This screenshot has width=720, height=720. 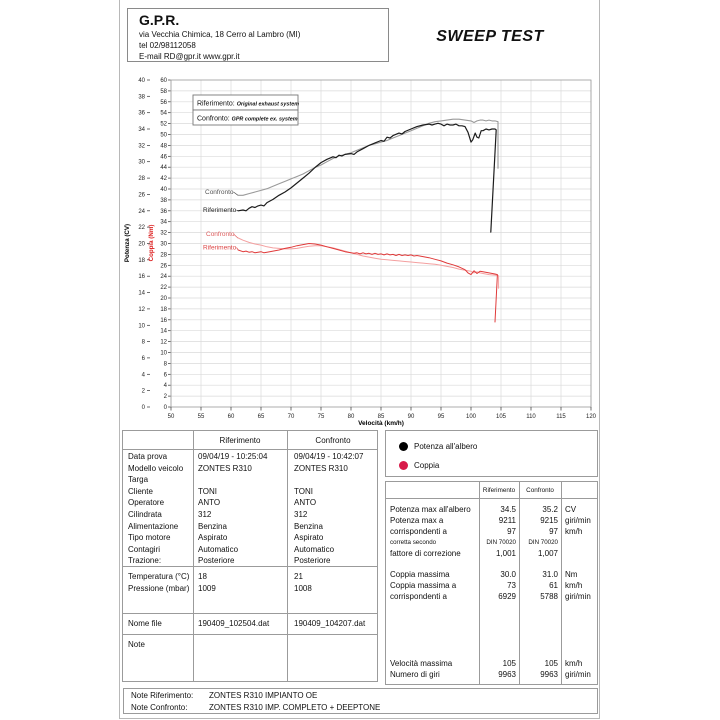 I want to click on result-confronto: 1,007, so click(x=547, y=553).